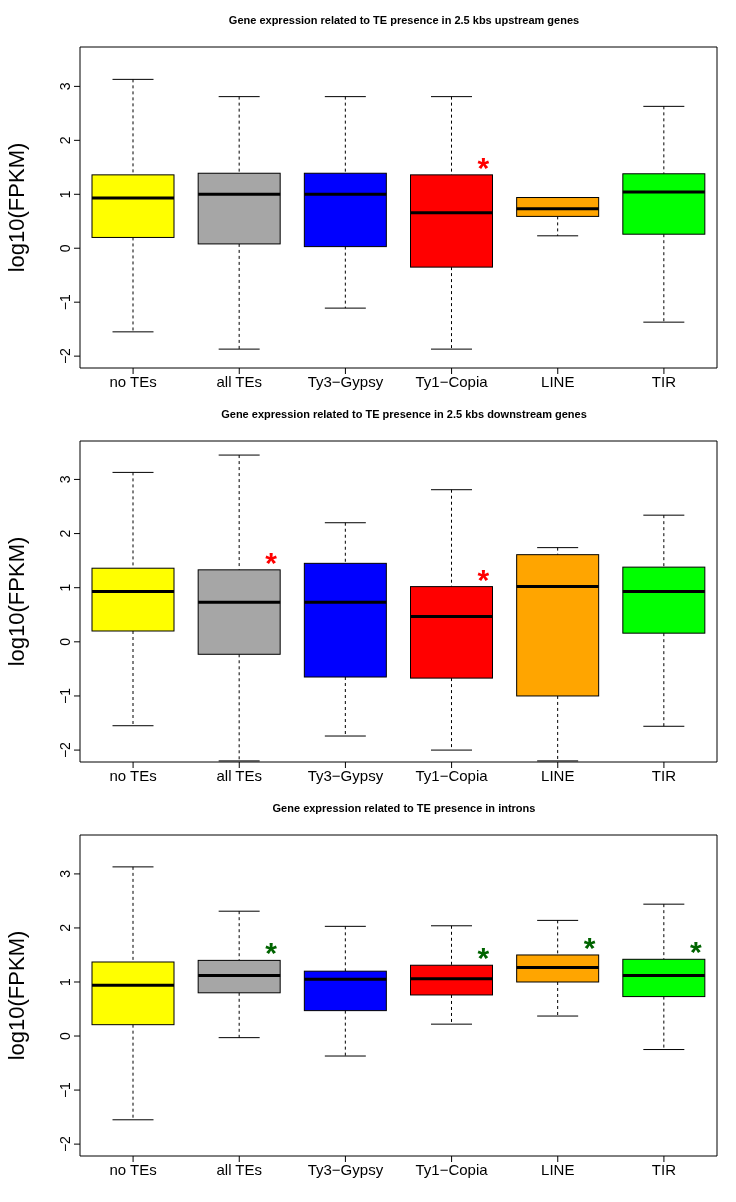 The height and width of the screenshot is (1202, 736). What do you see at coordinates (404, 808) in the screenshot?
I see `chart-title: Gene expression related to TE presence in introns` at bounding box center [404, 808].